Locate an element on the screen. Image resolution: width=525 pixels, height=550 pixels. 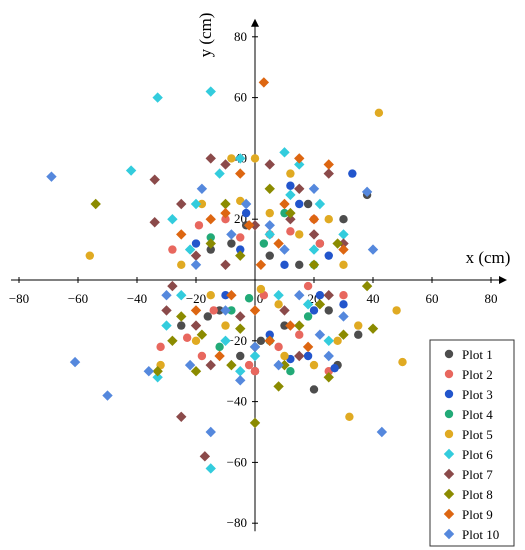
y-tick-label: 80 is located at coordinates (240, 36).